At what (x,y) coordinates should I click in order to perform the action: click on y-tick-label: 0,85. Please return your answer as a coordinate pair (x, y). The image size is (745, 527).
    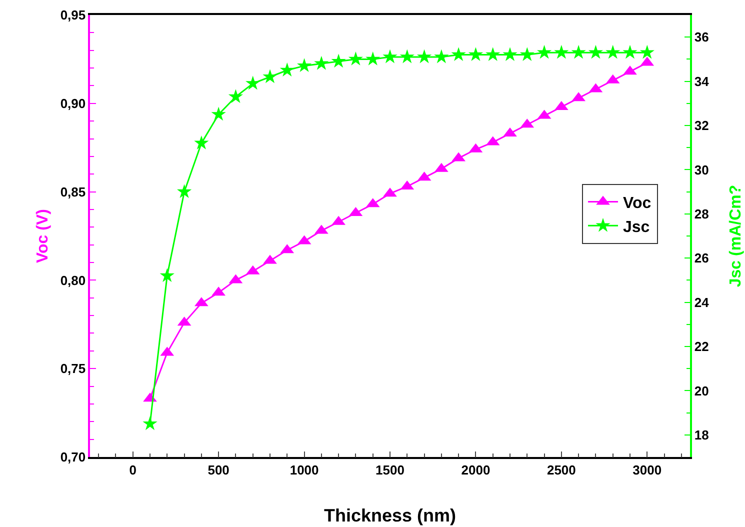
    Looking at the image, I should click on (73, 192).